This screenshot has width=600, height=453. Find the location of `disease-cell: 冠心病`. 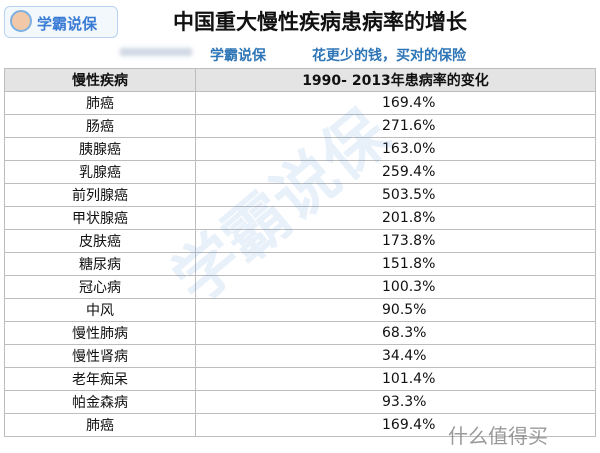

disease-cell: 冠心病 is located at coordinates (100, 287).